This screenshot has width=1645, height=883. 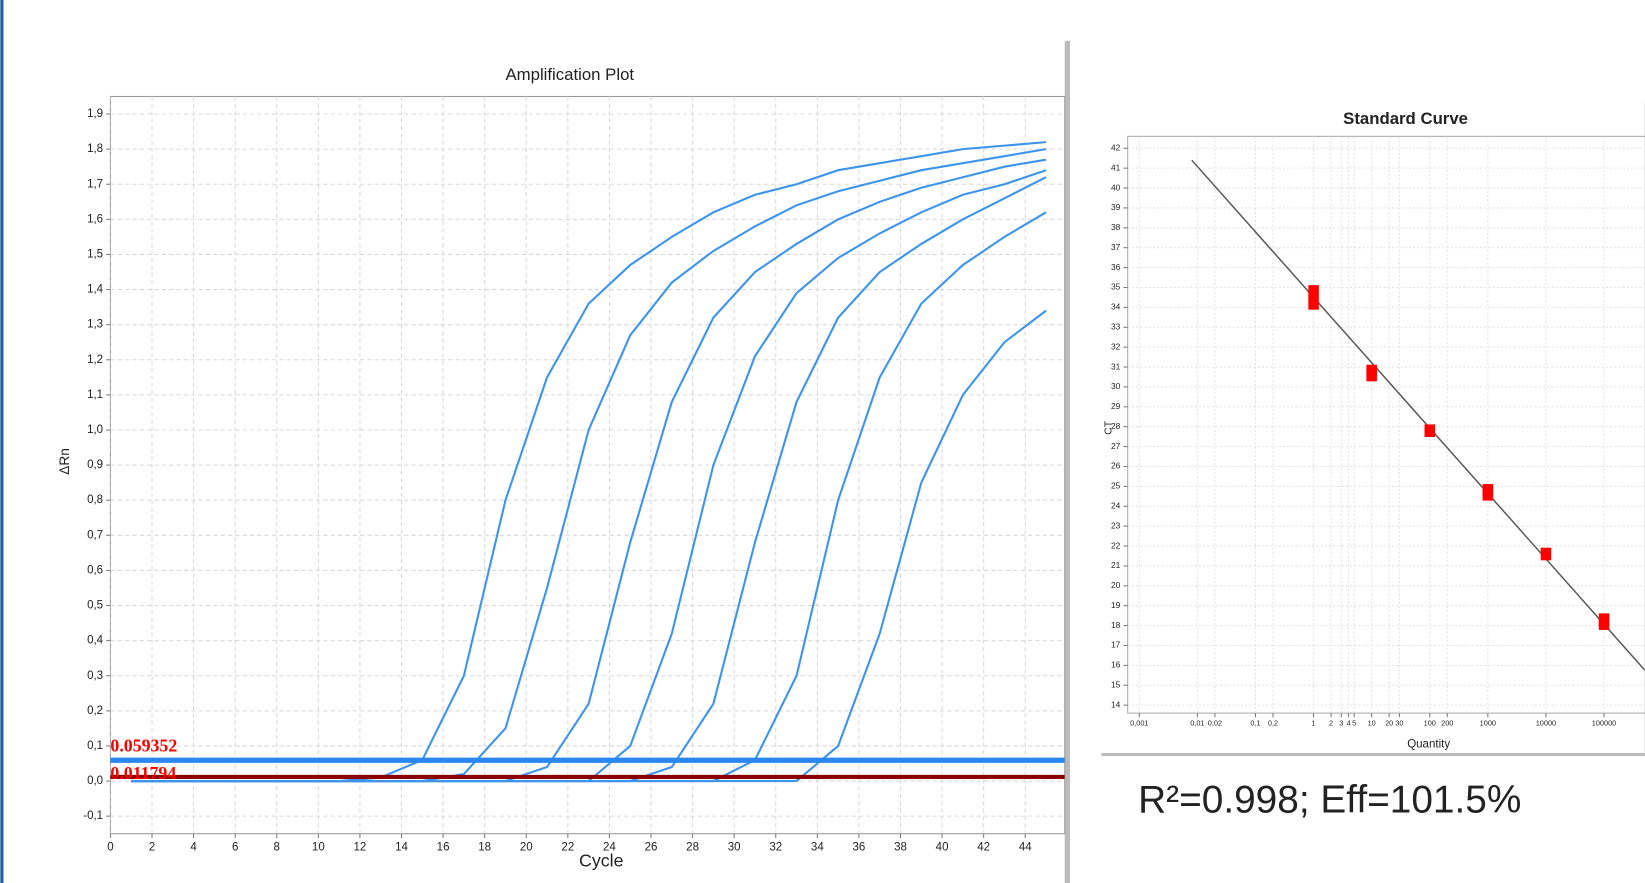 I want to click on y-tick-label: 17, so click(x=1116, y=645).